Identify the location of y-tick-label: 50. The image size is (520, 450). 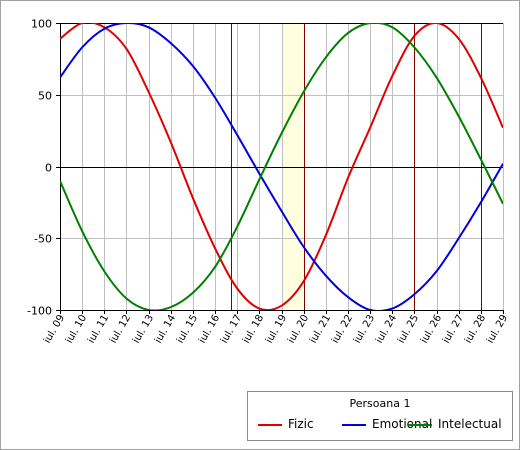
(45, 96).